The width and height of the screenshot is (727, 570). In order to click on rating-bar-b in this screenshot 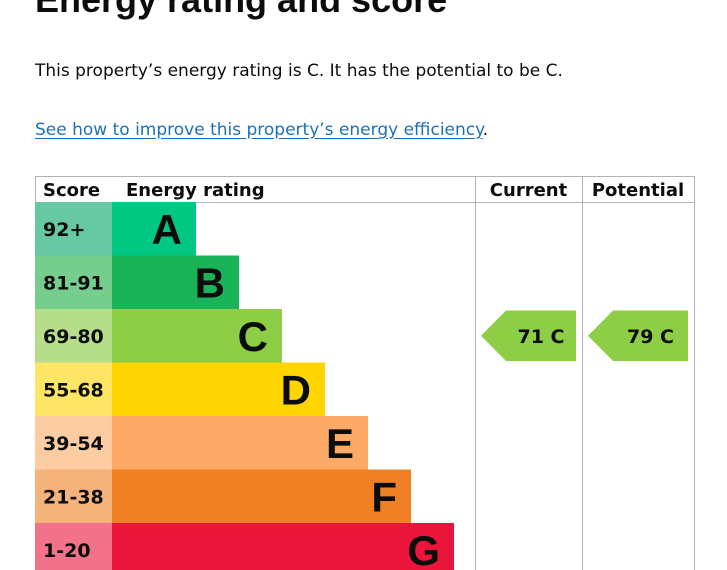, I will do `click(175, 282)`.